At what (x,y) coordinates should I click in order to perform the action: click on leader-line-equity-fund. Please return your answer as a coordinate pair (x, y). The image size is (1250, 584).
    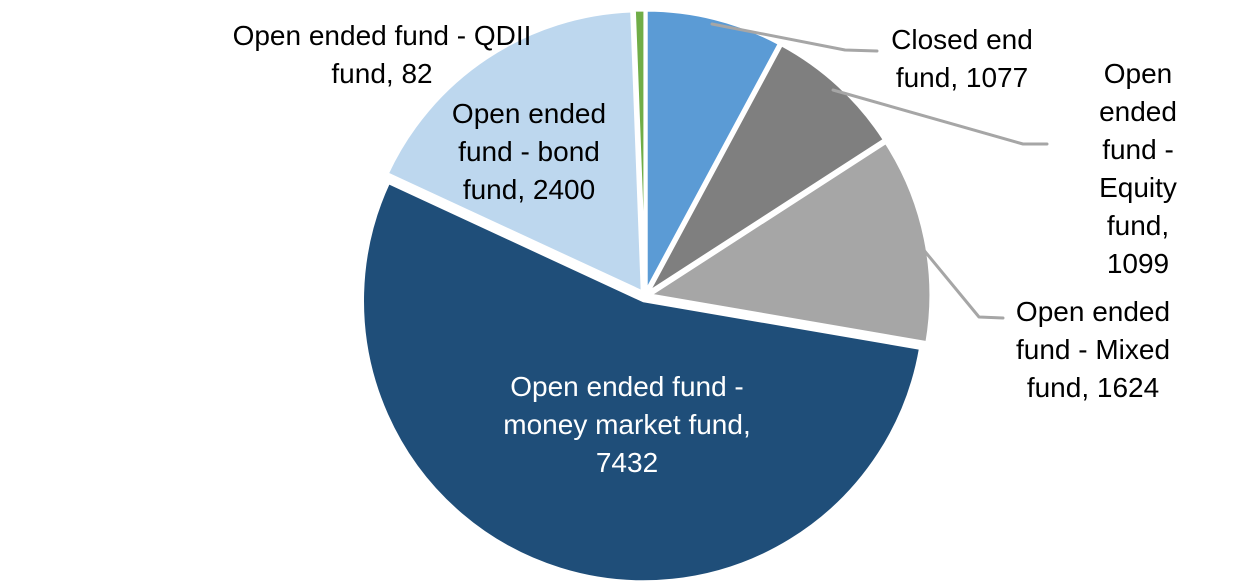
    Looking at the image, I should click on (940, 117).